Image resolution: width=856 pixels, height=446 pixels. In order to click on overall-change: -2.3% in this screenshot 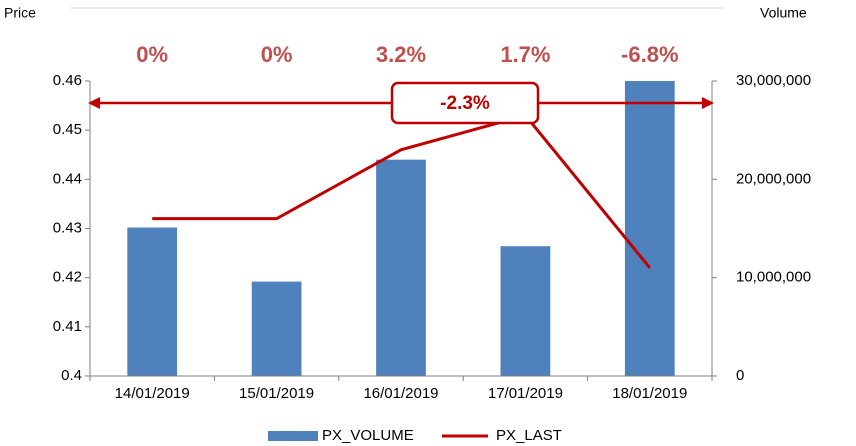, I will do `click(465, 103)`.